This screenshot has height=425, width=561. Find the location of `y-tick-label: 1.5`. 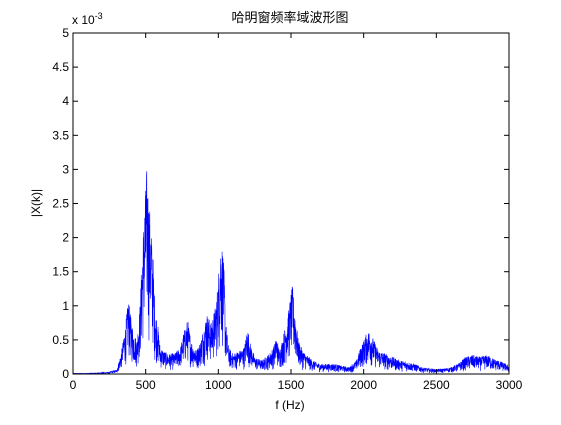

y-tick-label: 1.5 is located at coordinates (60, 272).